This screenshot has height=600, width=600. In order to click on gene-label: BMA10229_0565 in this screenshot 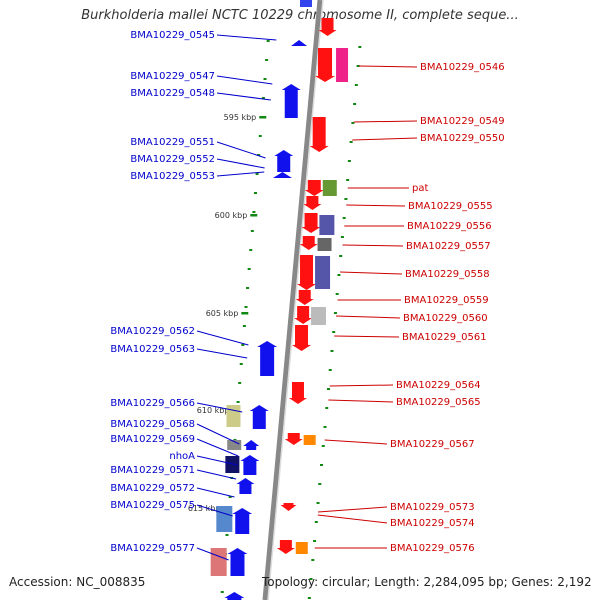, I will do `click(438, 402)`.